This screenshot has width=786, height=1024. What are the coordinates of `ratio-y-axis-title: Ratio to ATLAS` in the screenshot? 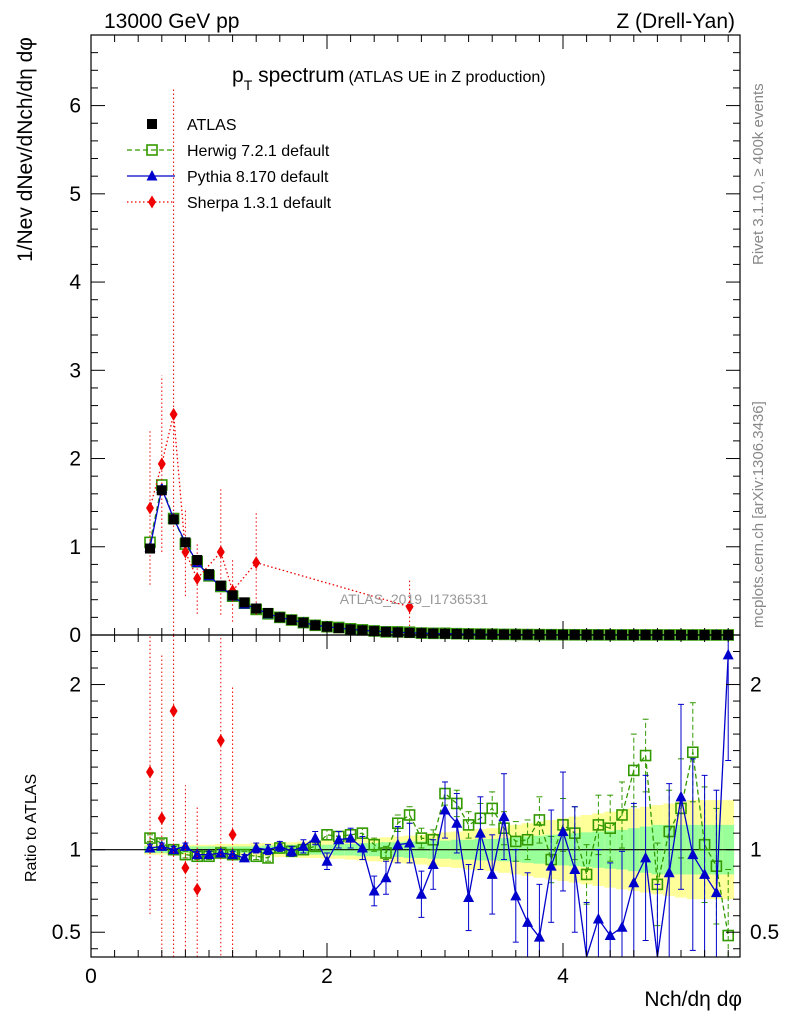 It's located at (31, 828).